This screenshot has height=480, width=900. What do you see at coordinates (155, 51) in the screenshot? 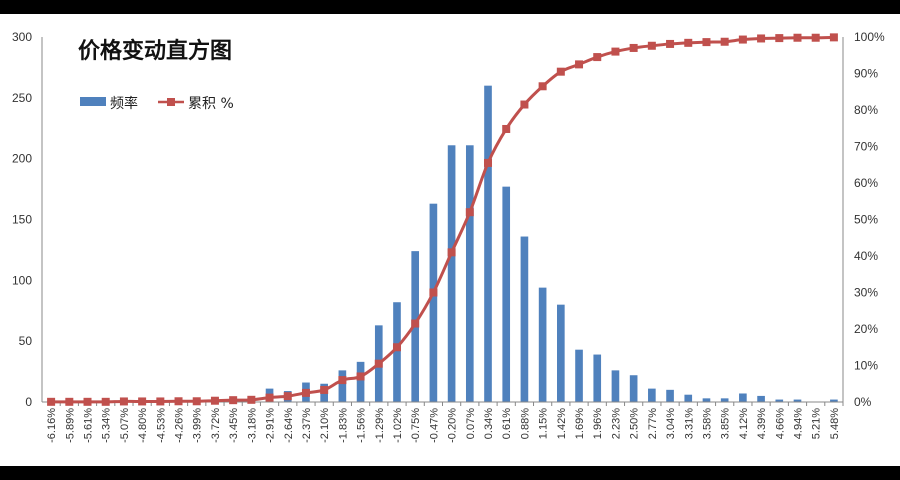
I see `chart-title: 价格变动直方图` at bounding box center [155, 51].